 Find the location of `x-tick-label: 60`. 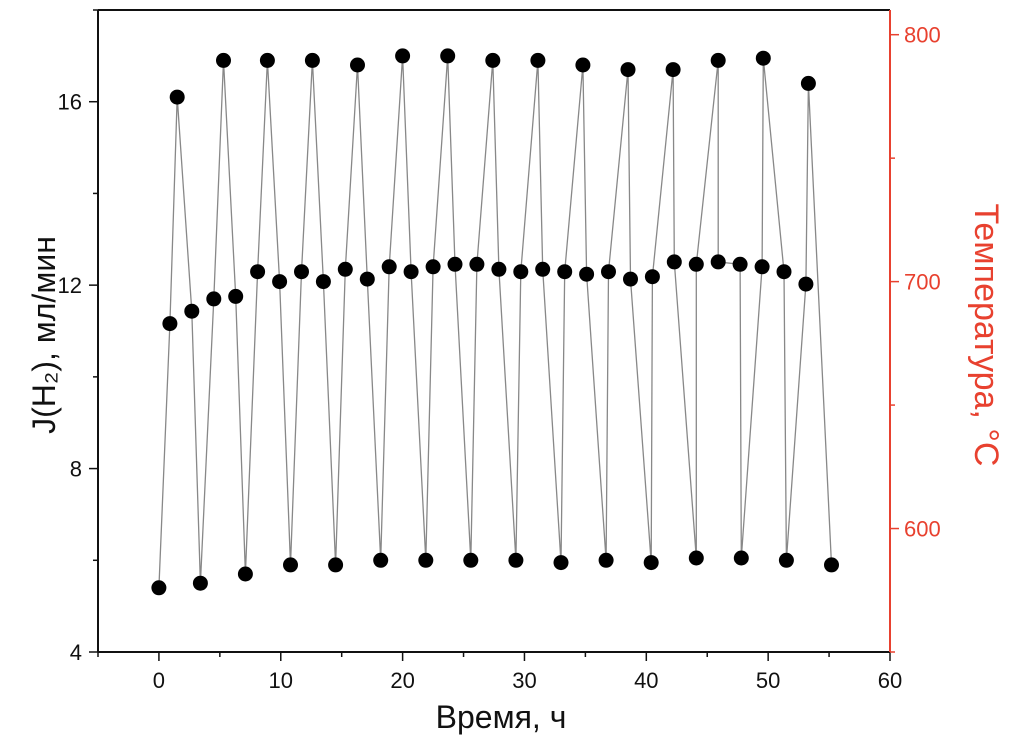

x-tick-label: 60 is located at coordinates (890, 680).